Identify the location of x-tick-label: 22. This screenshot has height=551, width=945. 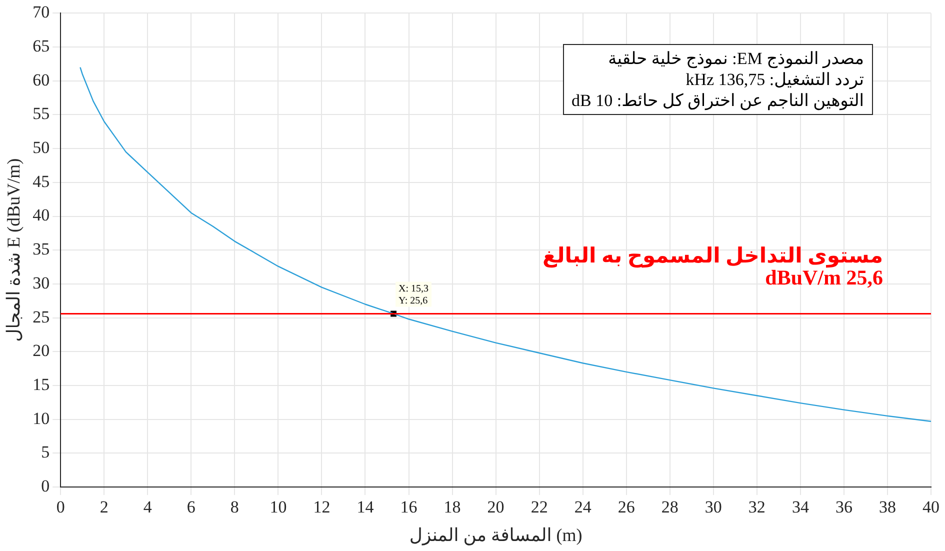
(539, 507).